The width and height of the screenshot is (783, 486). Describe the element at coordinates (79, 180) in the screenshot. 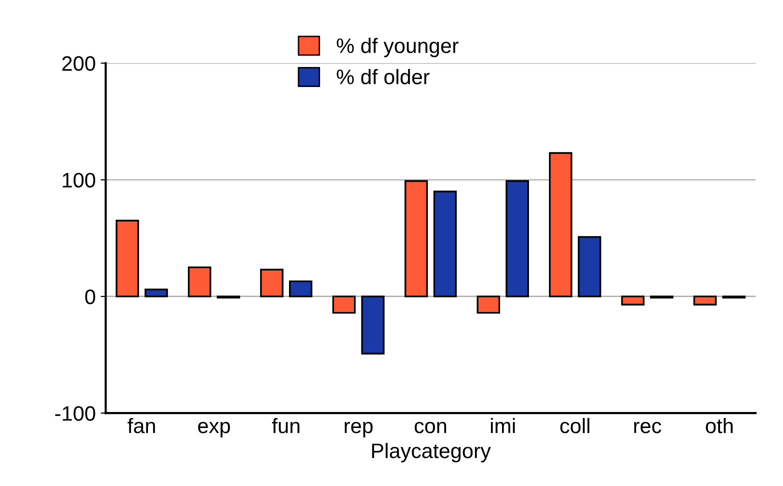

I see `y-tick-label: 100` at that location.